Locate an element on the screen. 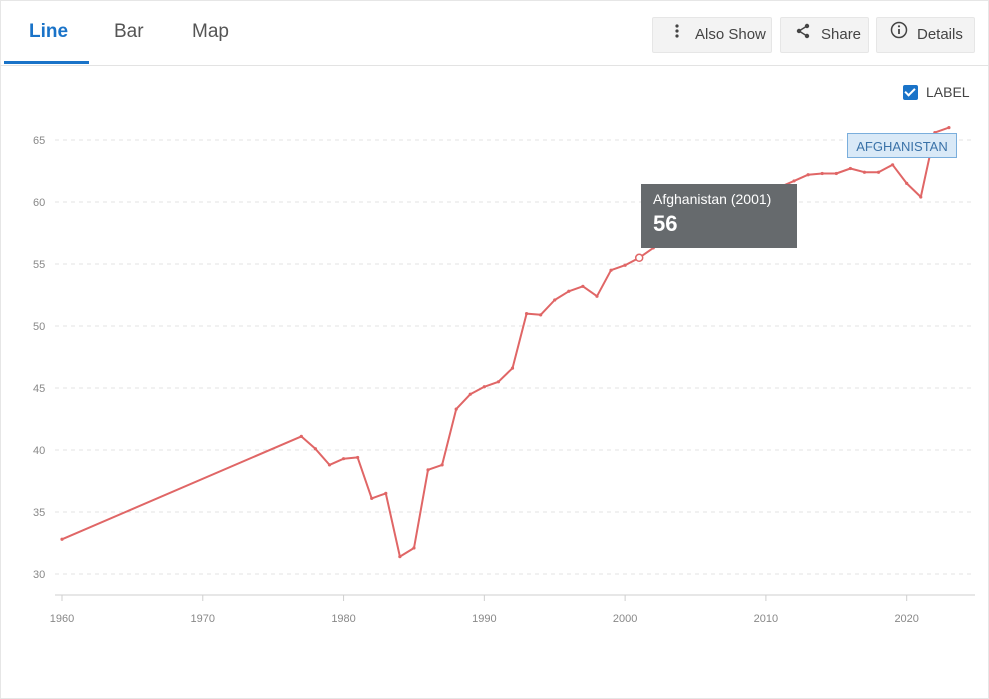  y-tick-label: 30 is located at coordinates (39, 575).